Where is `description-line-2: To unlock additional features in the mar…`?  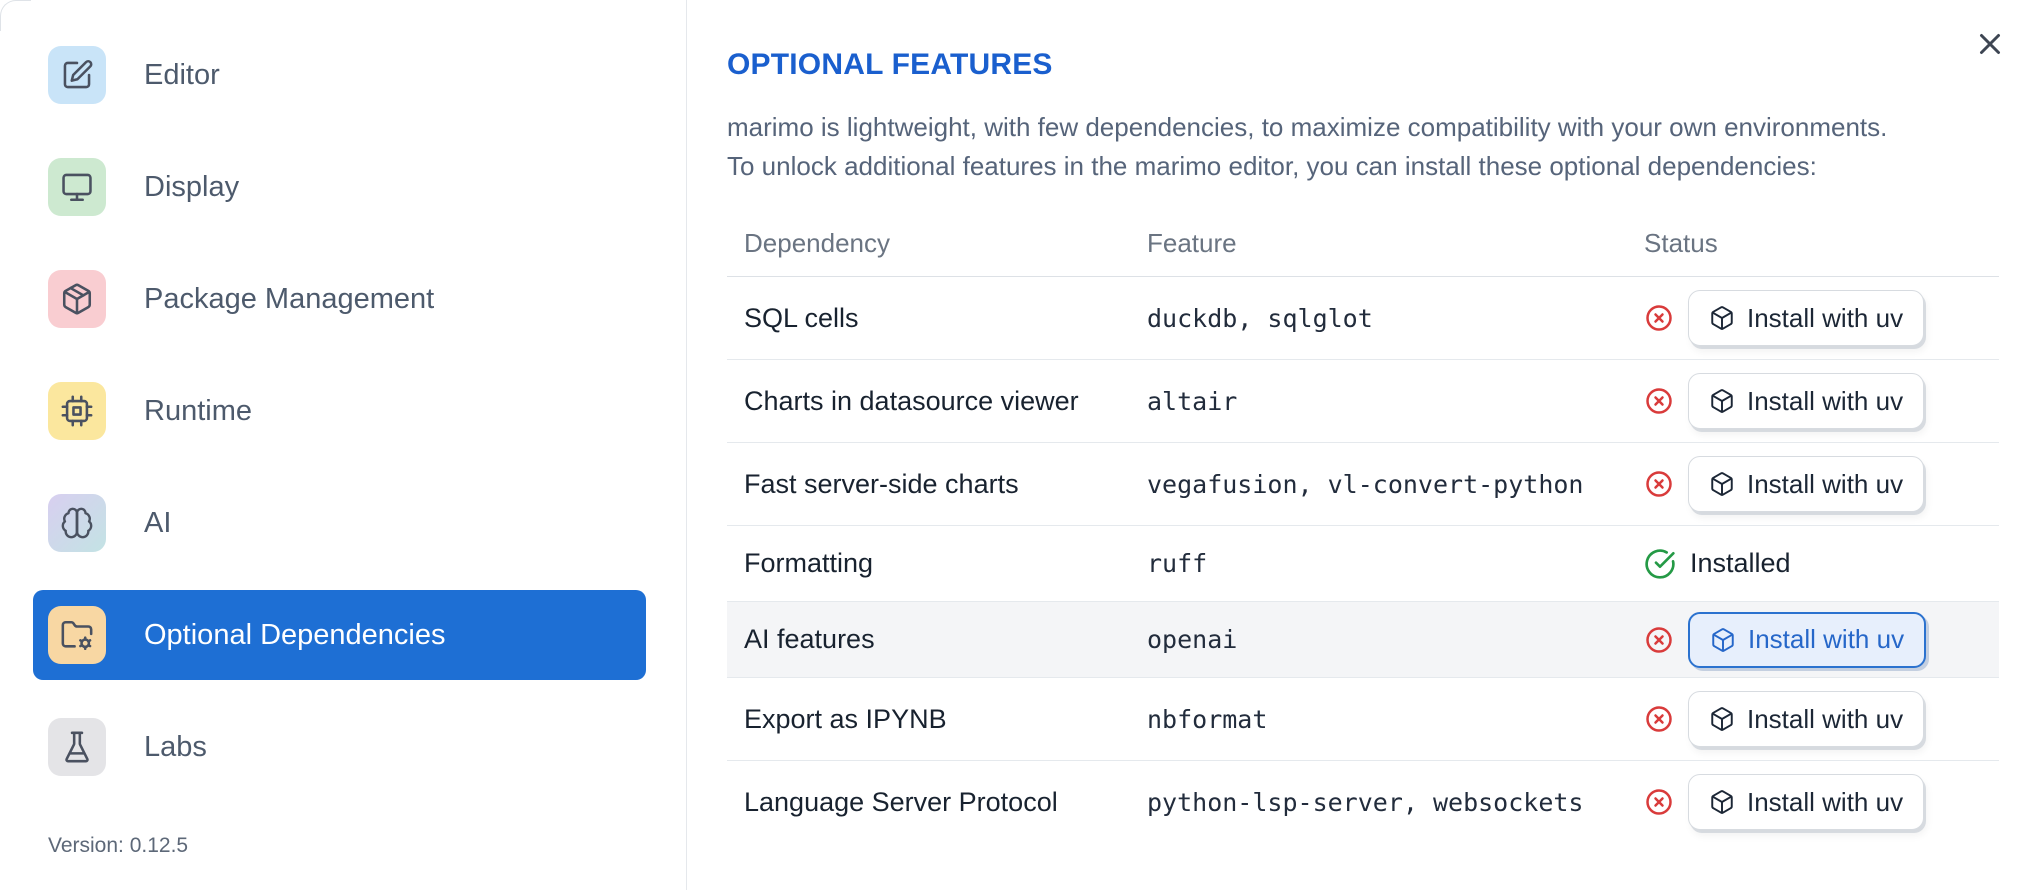 description-line-2: To unlock additional features in the mar… is located at coordinates (1272, 166).